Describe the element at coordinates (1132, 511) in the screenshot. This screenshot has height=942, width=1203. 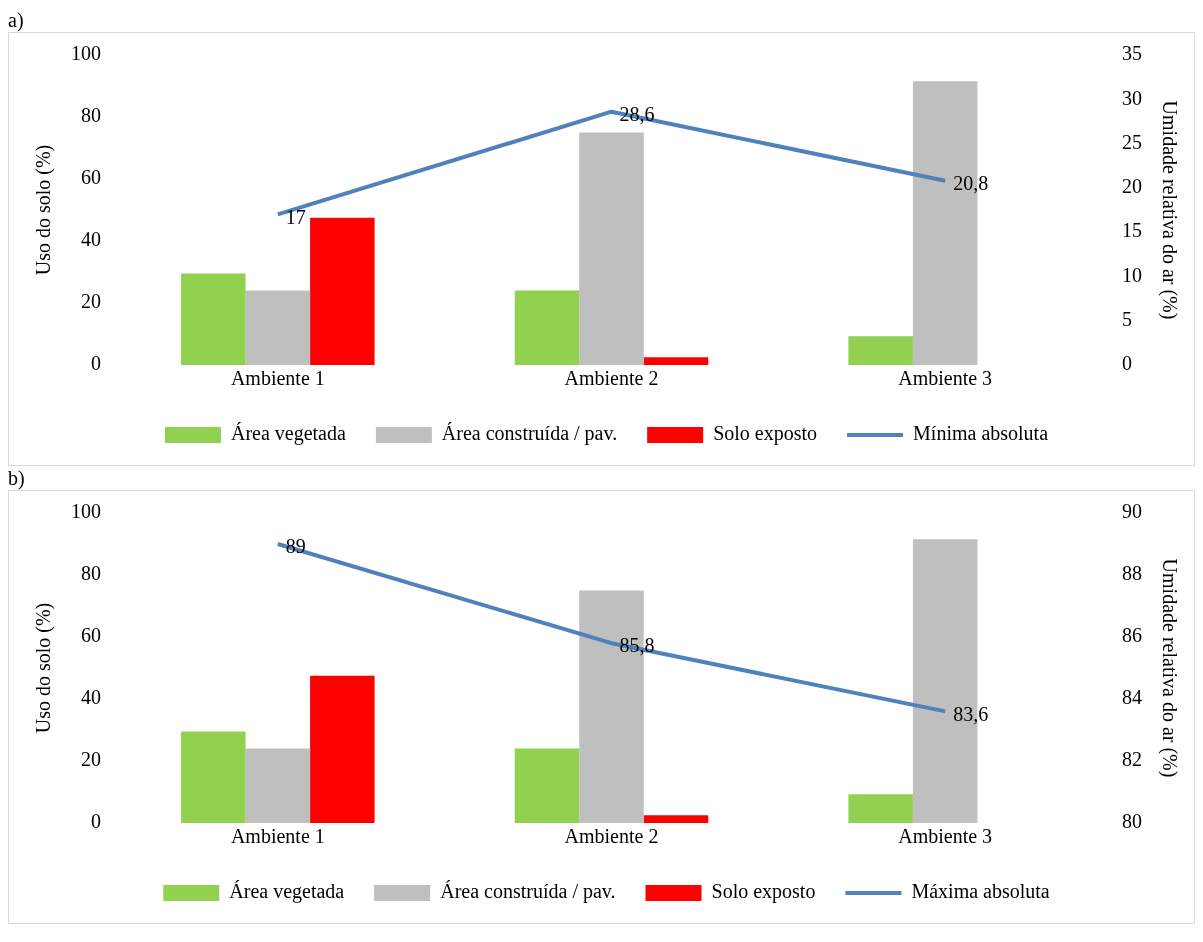
I see `y2-tick-label: 90` at that location.